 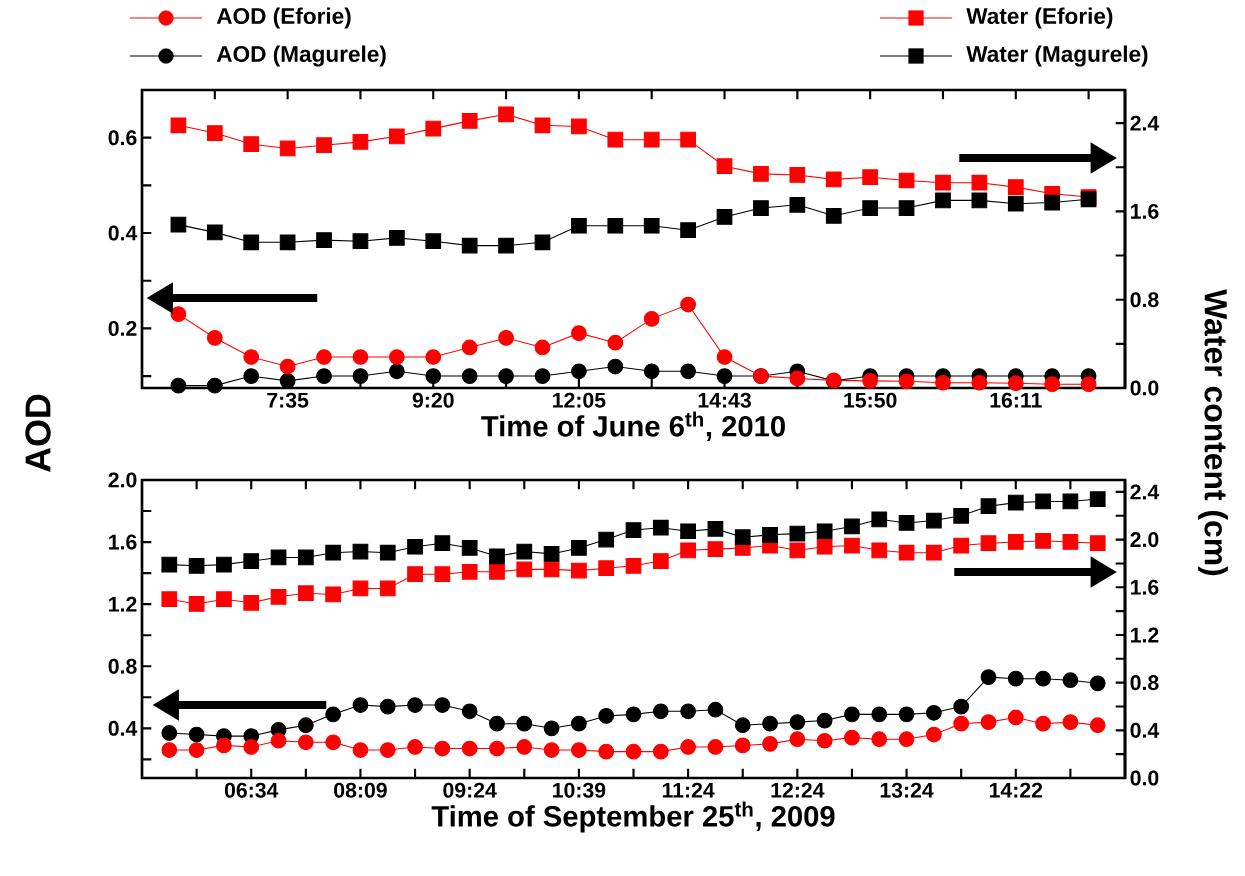 What do you see at coordinates (633, 817) in the screenshot?
I see `x-axis-title: Time of September 25$^{th}$, 2009` at bounding box center [633, 817].